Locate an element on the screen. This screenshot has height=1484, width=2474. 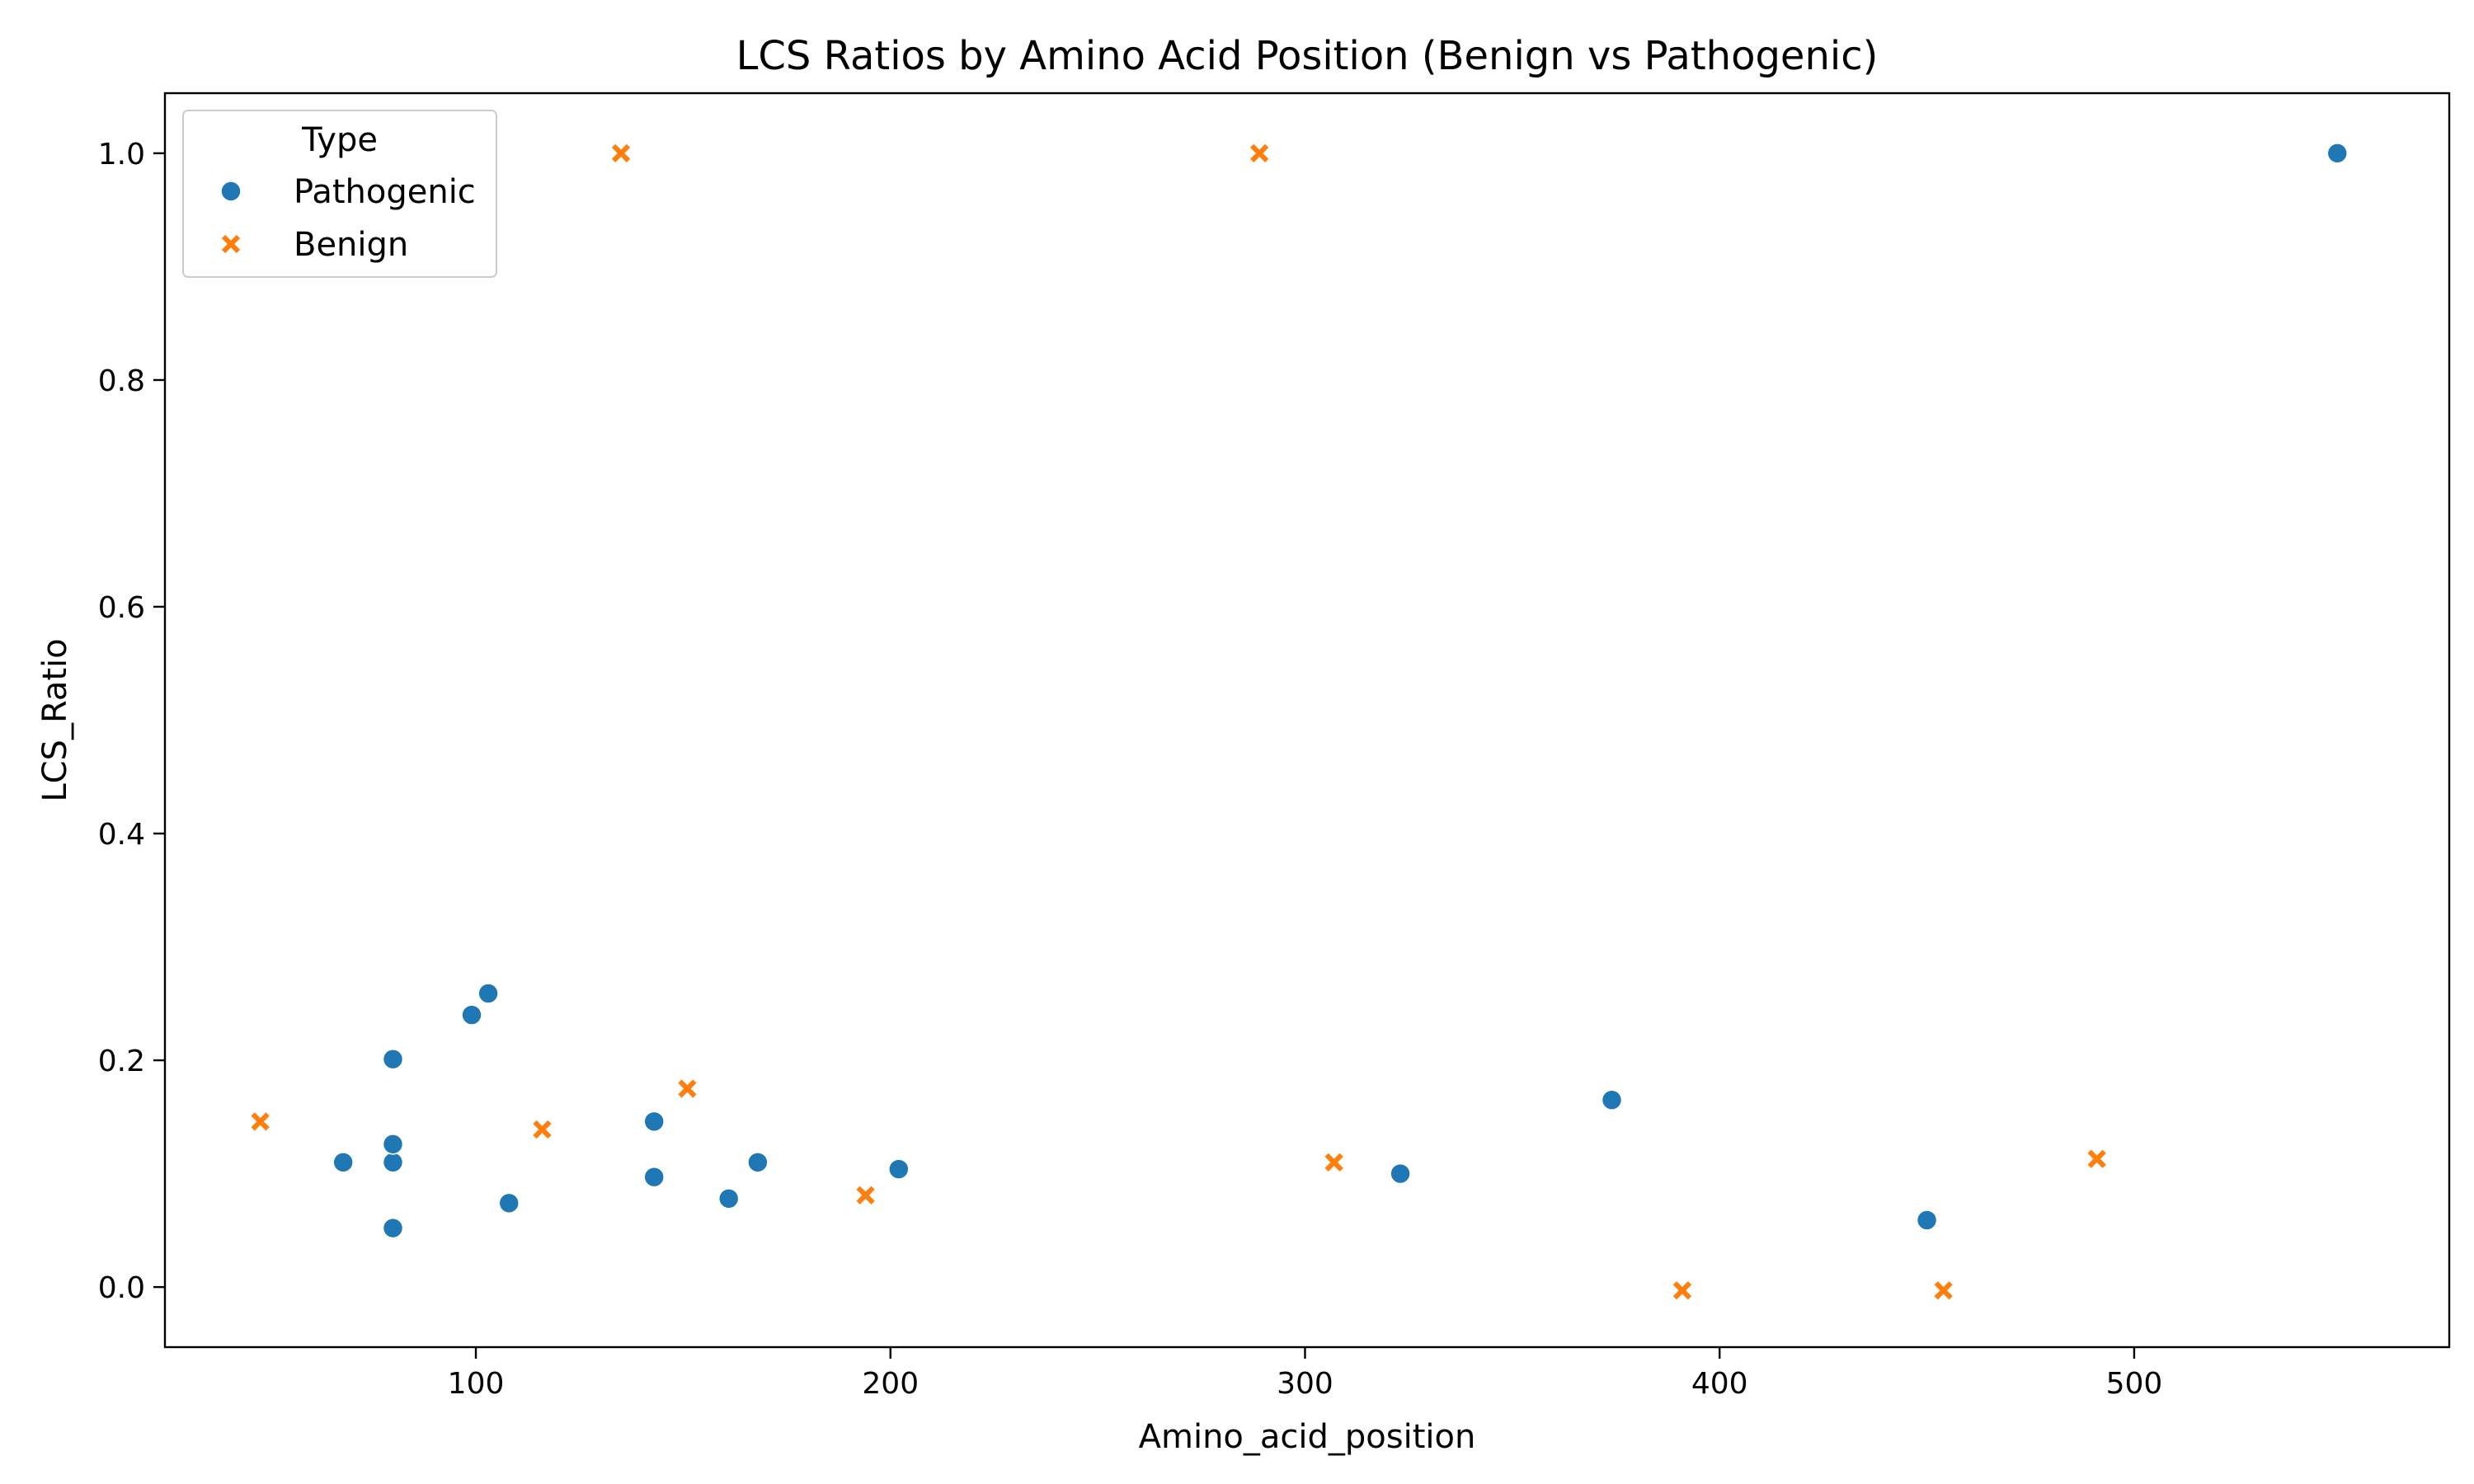
legend-marker-benign is located at coordinates (231, 244).